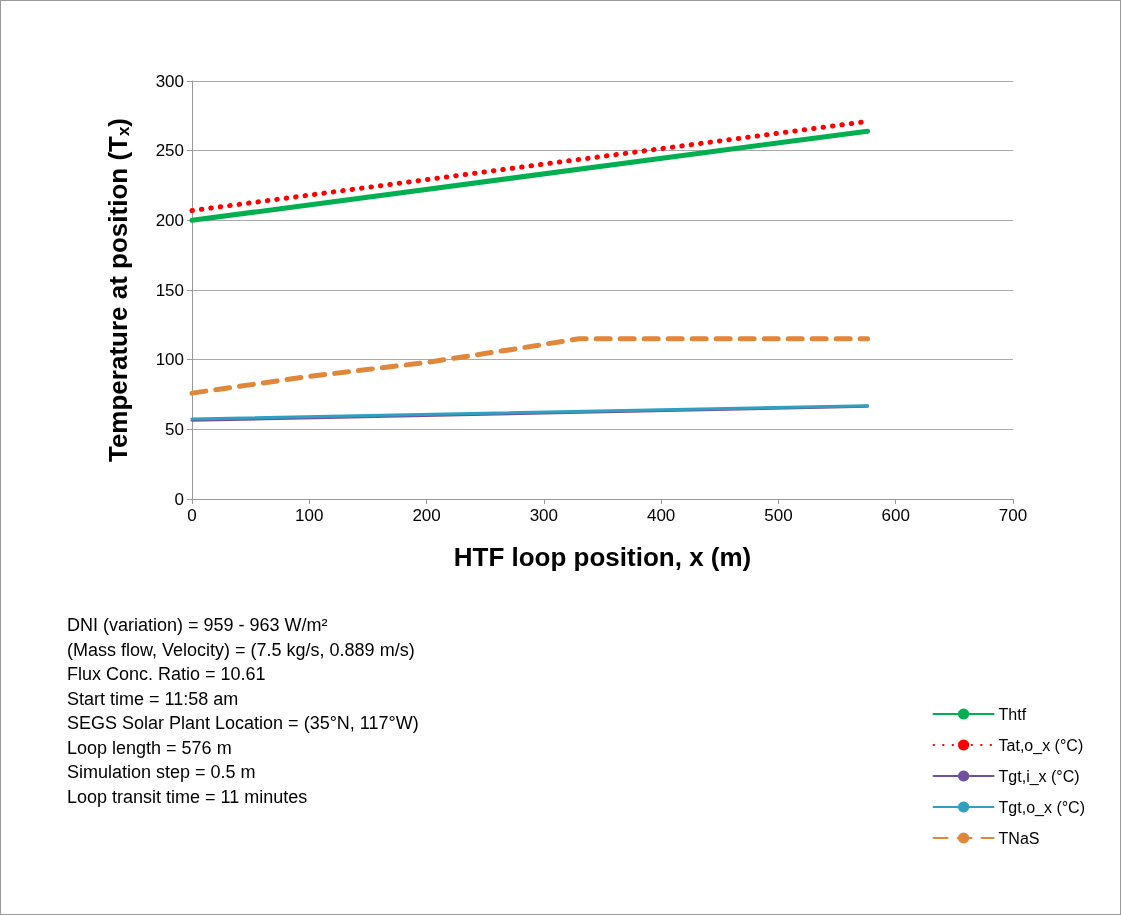 The height and width of the screenshot is (915, 1121). I want to click on text: (Mass flow, Velocity) = (7.5 kg/s, 0.889 m/s), so click(241, 649).